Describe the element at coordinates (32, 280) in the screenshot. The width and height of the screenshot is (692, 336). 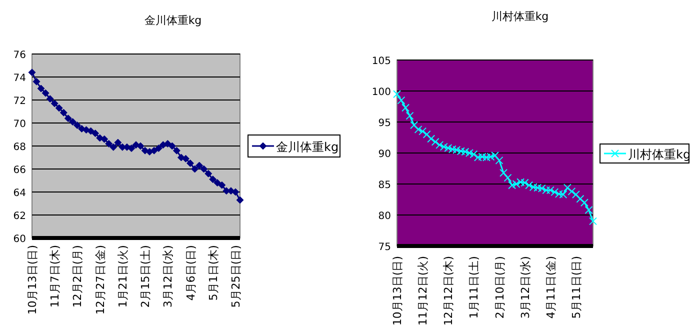
I see `x-tick-label: 10月13日(日)` at that location.